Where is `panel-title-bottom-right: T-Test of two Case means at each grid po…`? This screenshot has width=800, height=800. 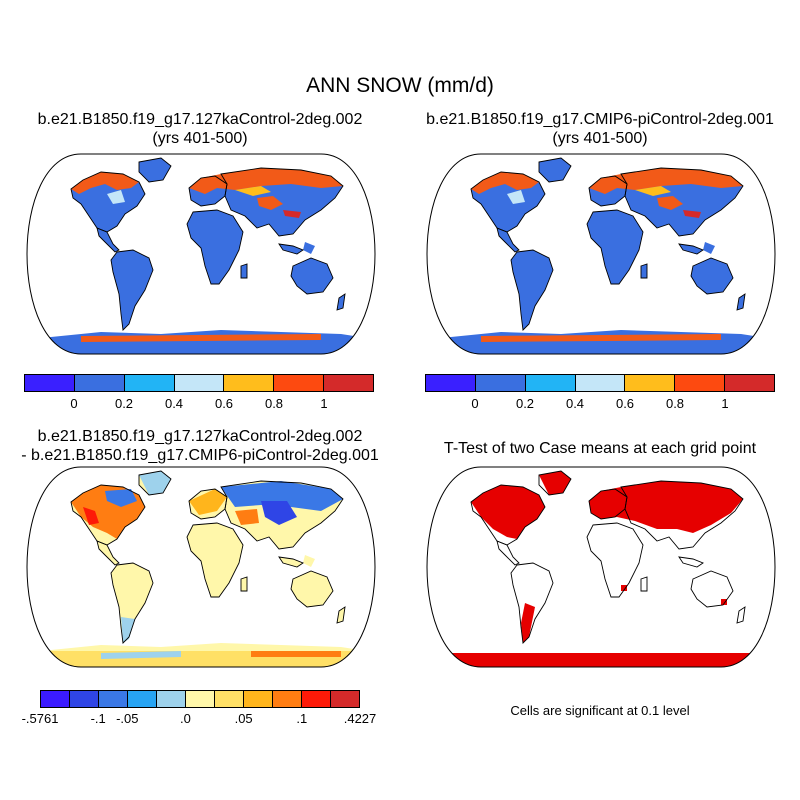
panel-title-bottom-right: T-Test of two Case means at each grid po… is located at coordinates (600, 448).